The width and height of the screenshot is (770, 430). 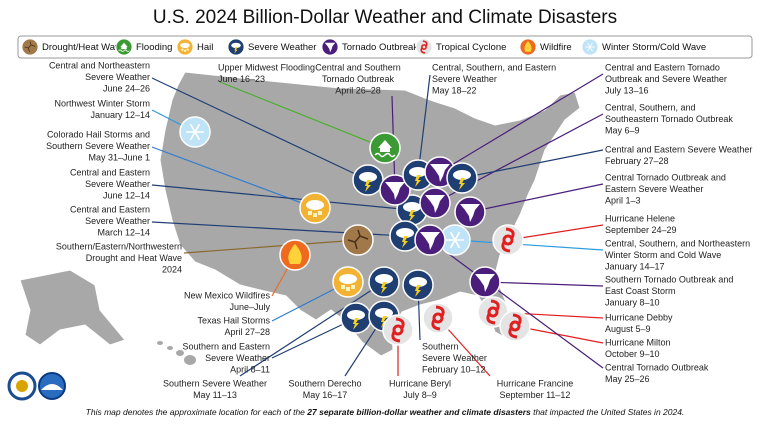 What do you see at coordinates (119, 157) in the screenshot?
I see `event-date: May 31–June 1` at bounding box center [119, 157].